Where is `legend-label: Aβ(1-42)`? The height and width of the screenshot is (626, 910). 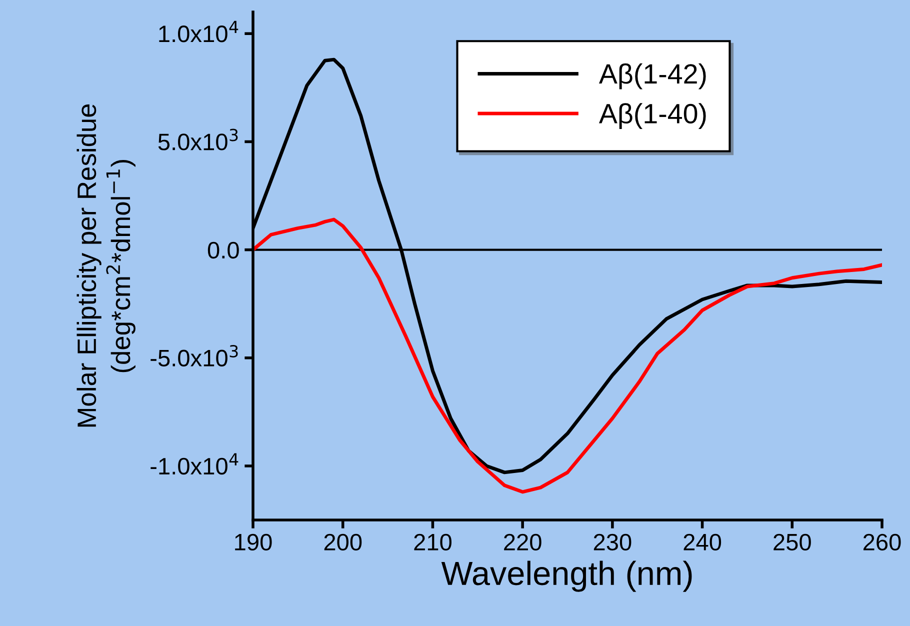 legend-label: Aβ(1-42) is located at coordinates (652, 76).